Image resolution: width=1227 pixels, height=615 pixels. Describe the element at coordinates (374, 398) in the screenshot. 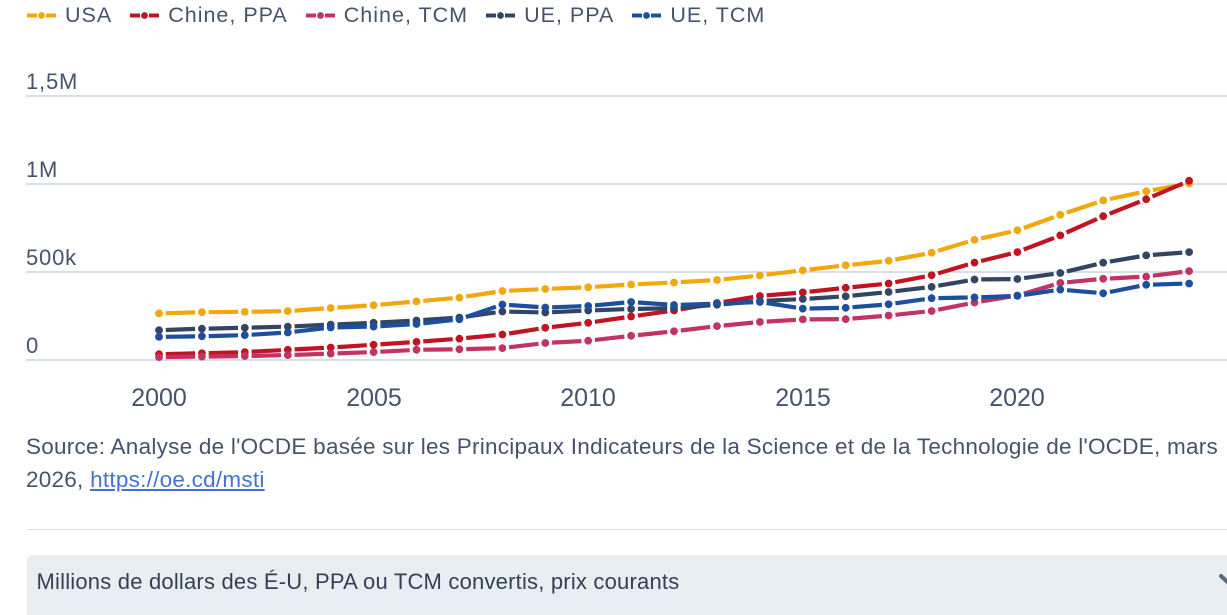

I see `svg-text: 2005` at that location.